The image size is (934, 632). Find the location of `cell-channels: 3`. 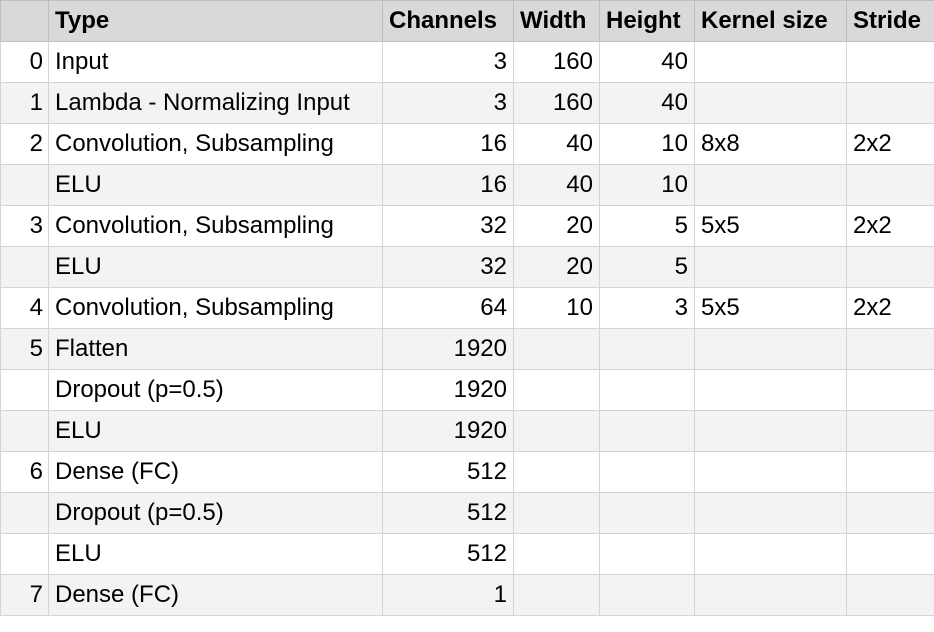

cell-channels: 3 is located at coordinates (448, 62).